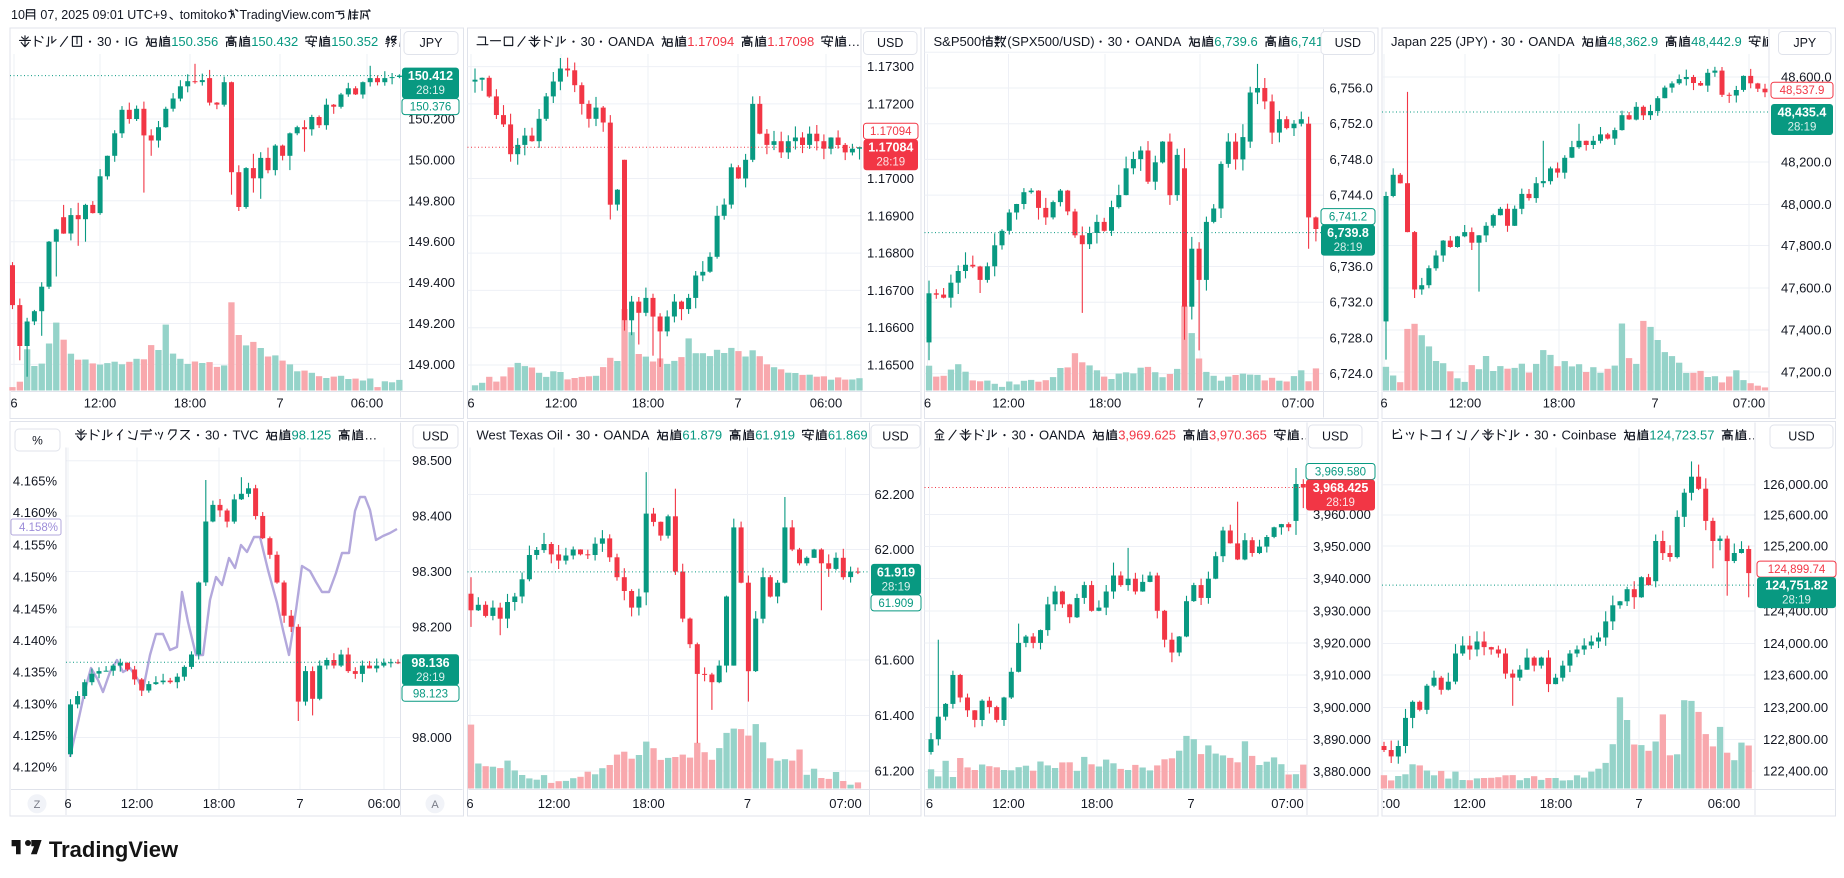 Image resolution: width=1844 pixels, height=878 pixels. What do you see at coordinates (431, 108) in the screenshot?
I see `svg-text: 150.376` at bounding box center [431, 108].